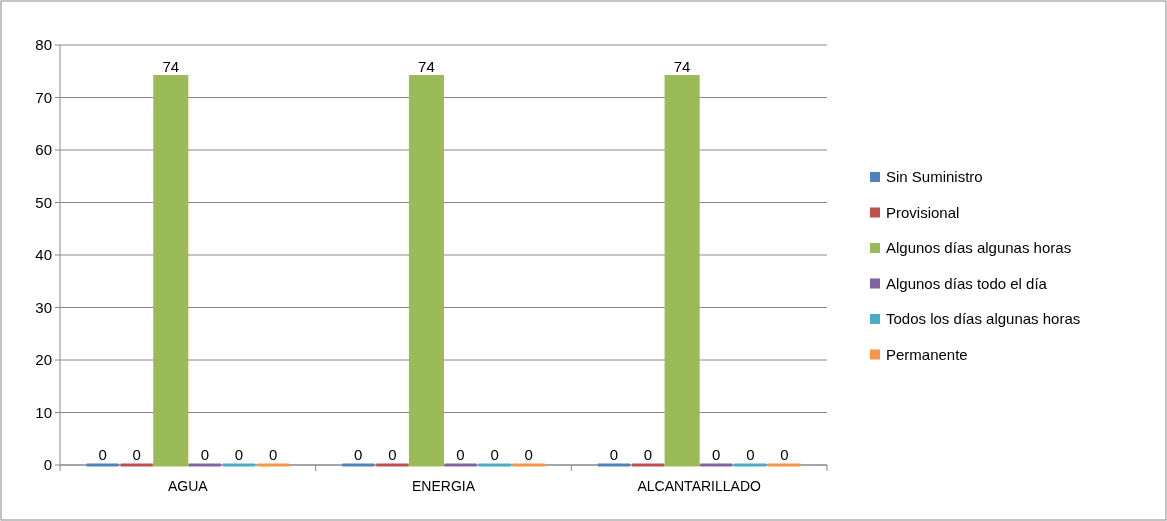  Describe the element at coordinates (43, 307) in the screenshot. I see `y-tick-label: 30` at that location.